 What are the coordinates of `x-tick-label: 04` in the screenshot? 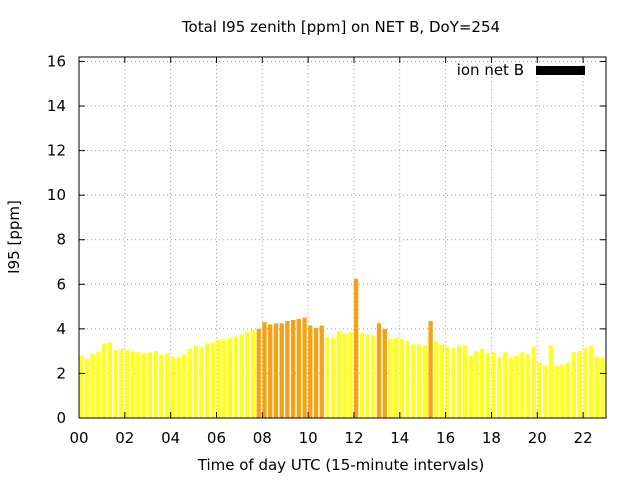 It's located at (170, 438).